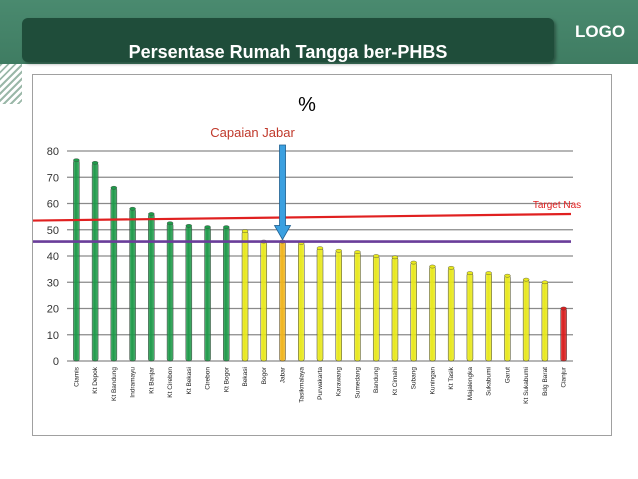 The height and width of the screenshot is (479, 638). Describe the element at coordinates (53, 283) in the screenshot. I see `y-tick-label: 30` at that location.